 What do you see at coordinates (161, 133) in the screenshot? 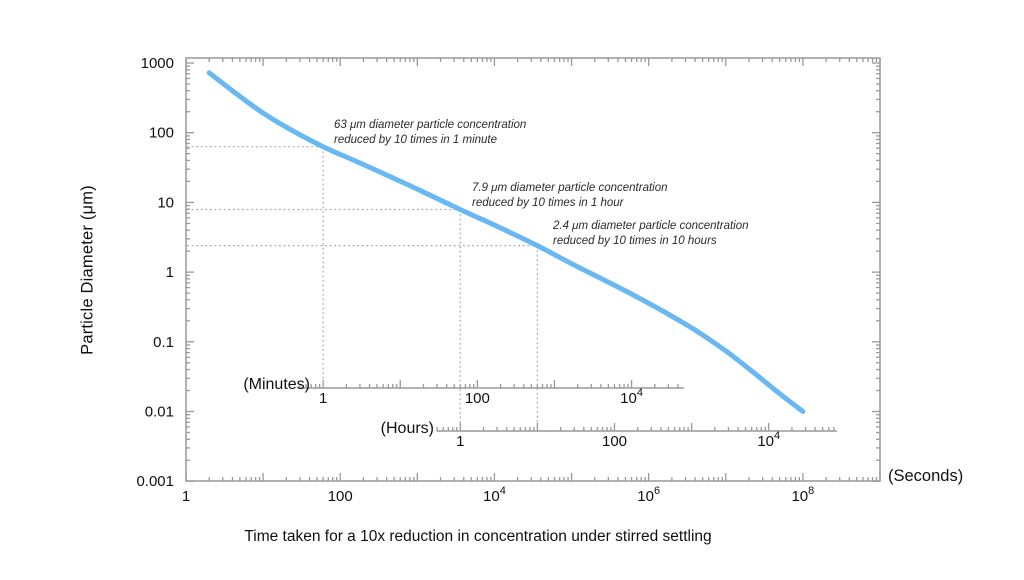
I see `diameter-tick-label: 100` at bounding box center [161, 133].